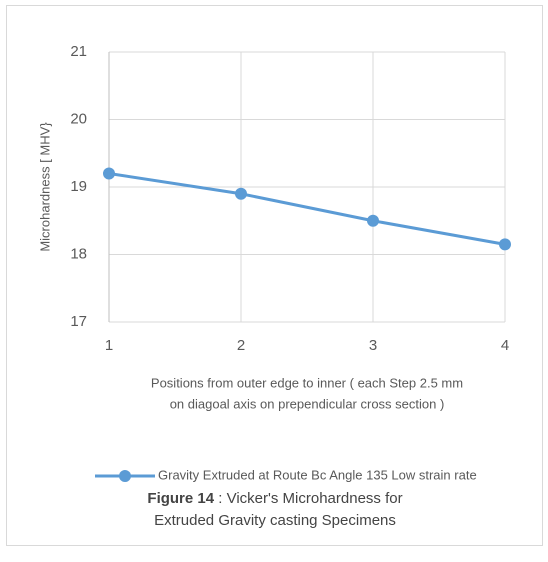  What do you see at coordinates (373, 345) in the screenshot?
I see `x-tick-label: 3` at bounding box center [373, 345].